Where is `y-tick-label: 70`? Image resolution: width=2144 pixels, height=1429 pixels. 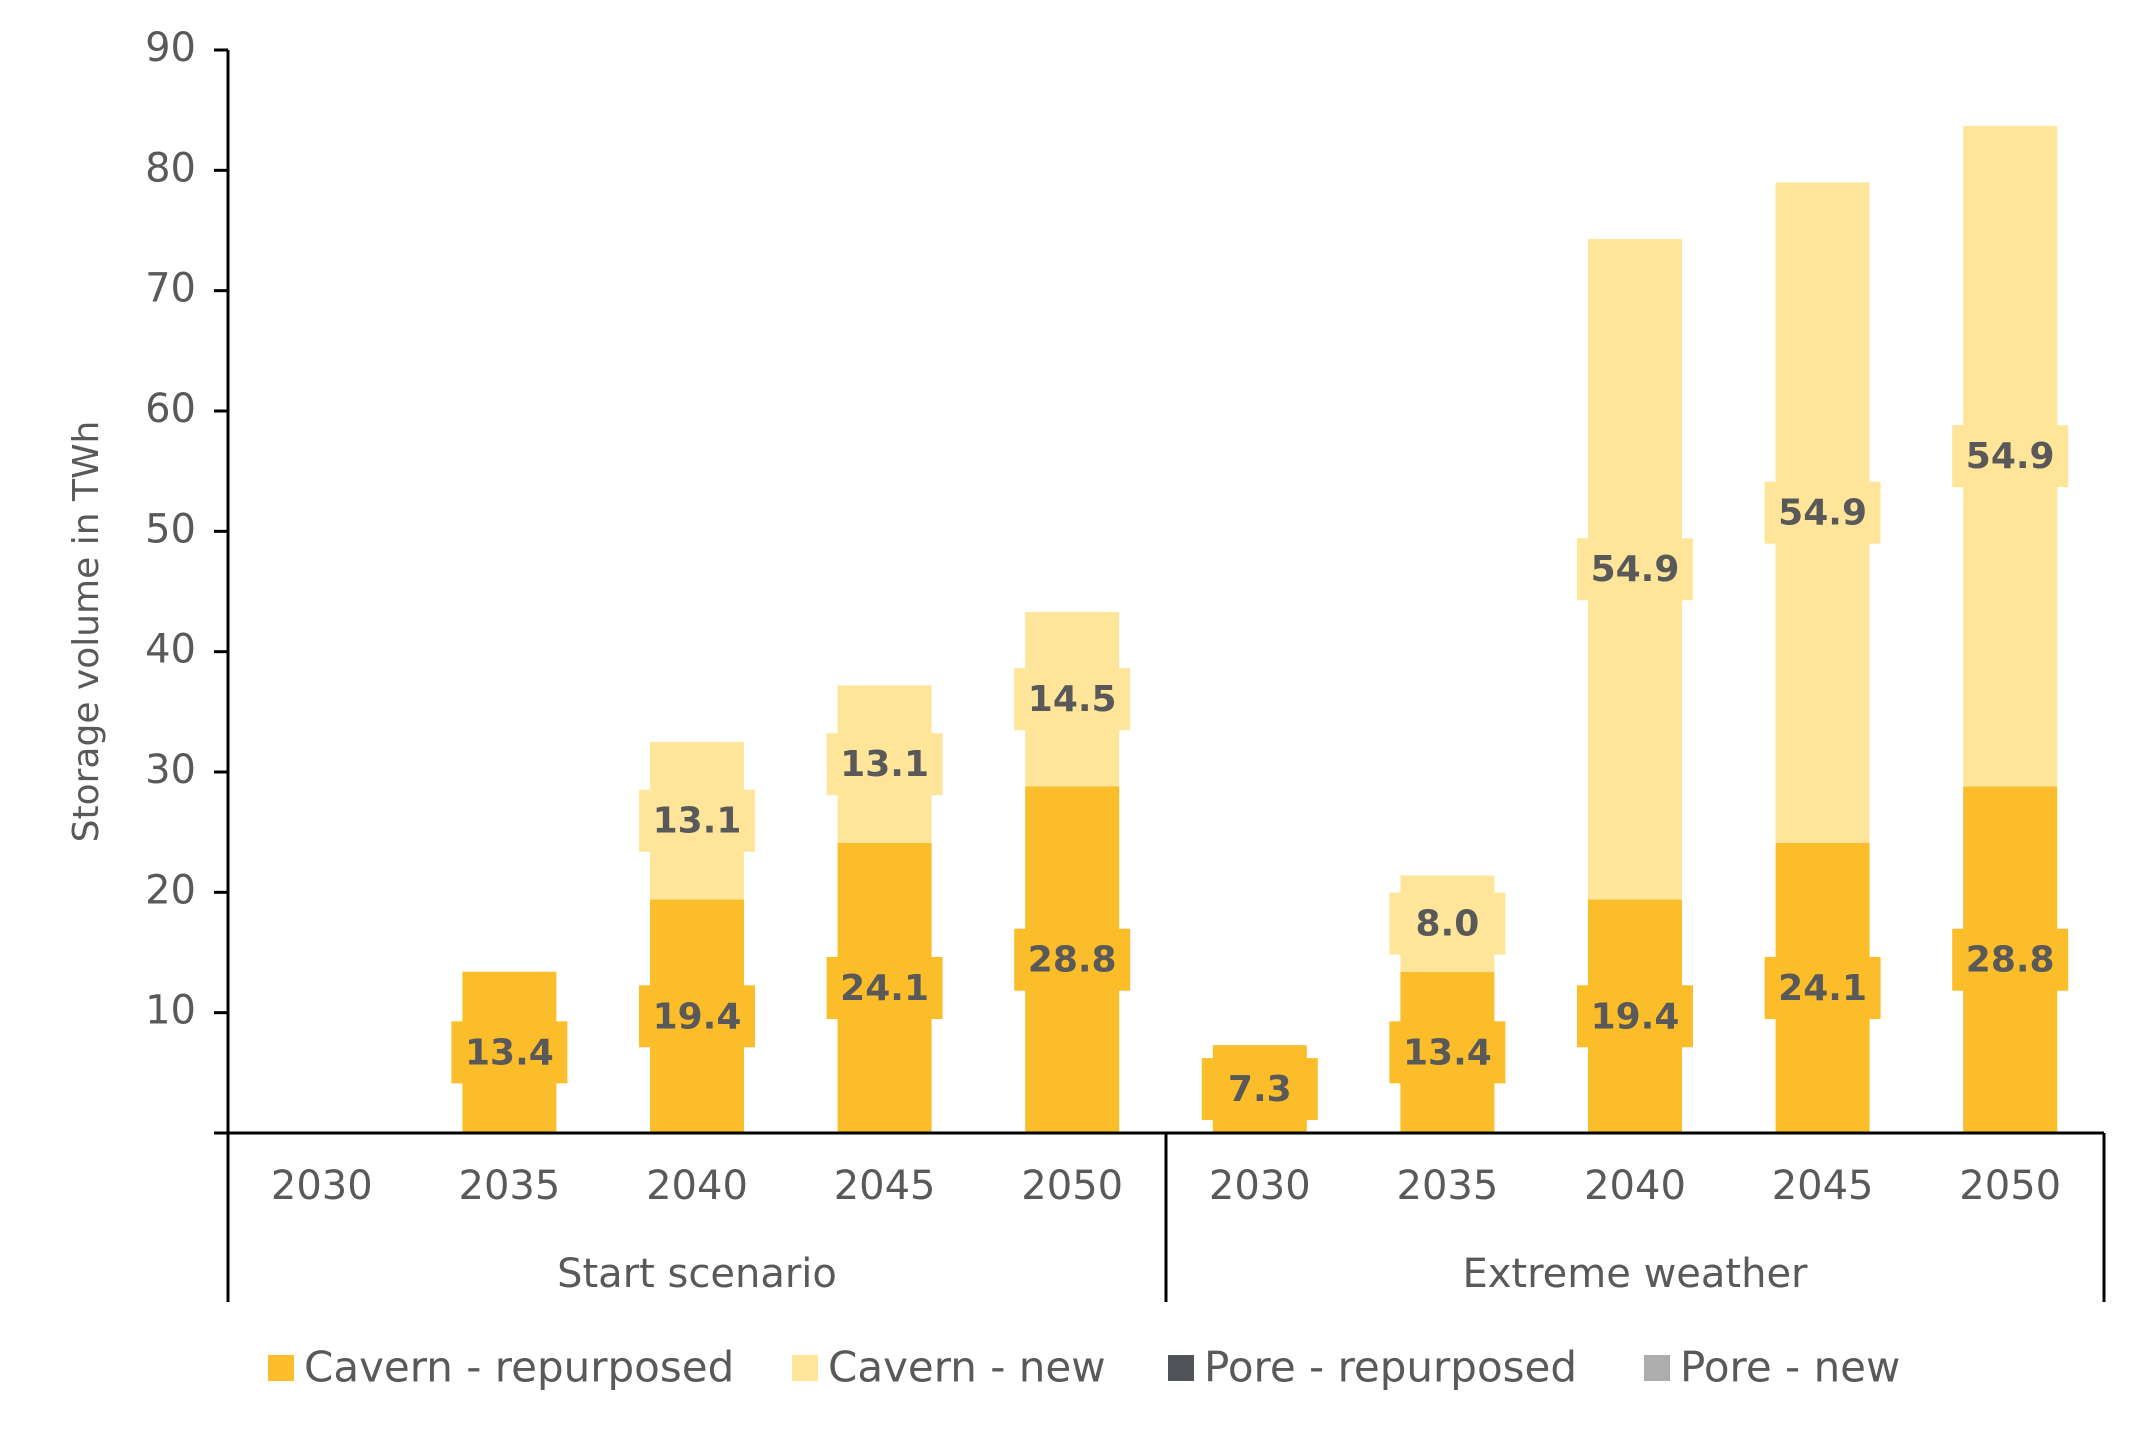 y-tick-label: 70 is located at coordinates (170, 289).